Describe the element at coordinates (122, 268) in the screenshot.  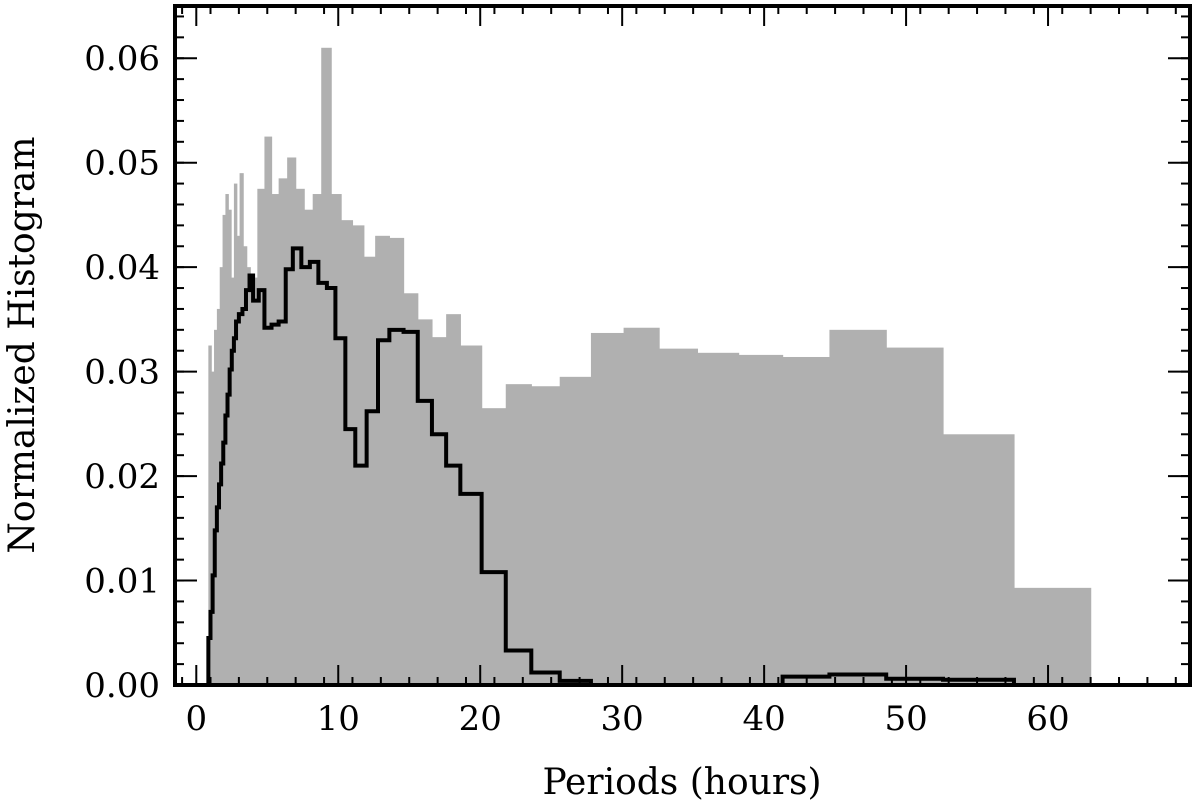
I see `y-tick-label: 0.04` at that location.